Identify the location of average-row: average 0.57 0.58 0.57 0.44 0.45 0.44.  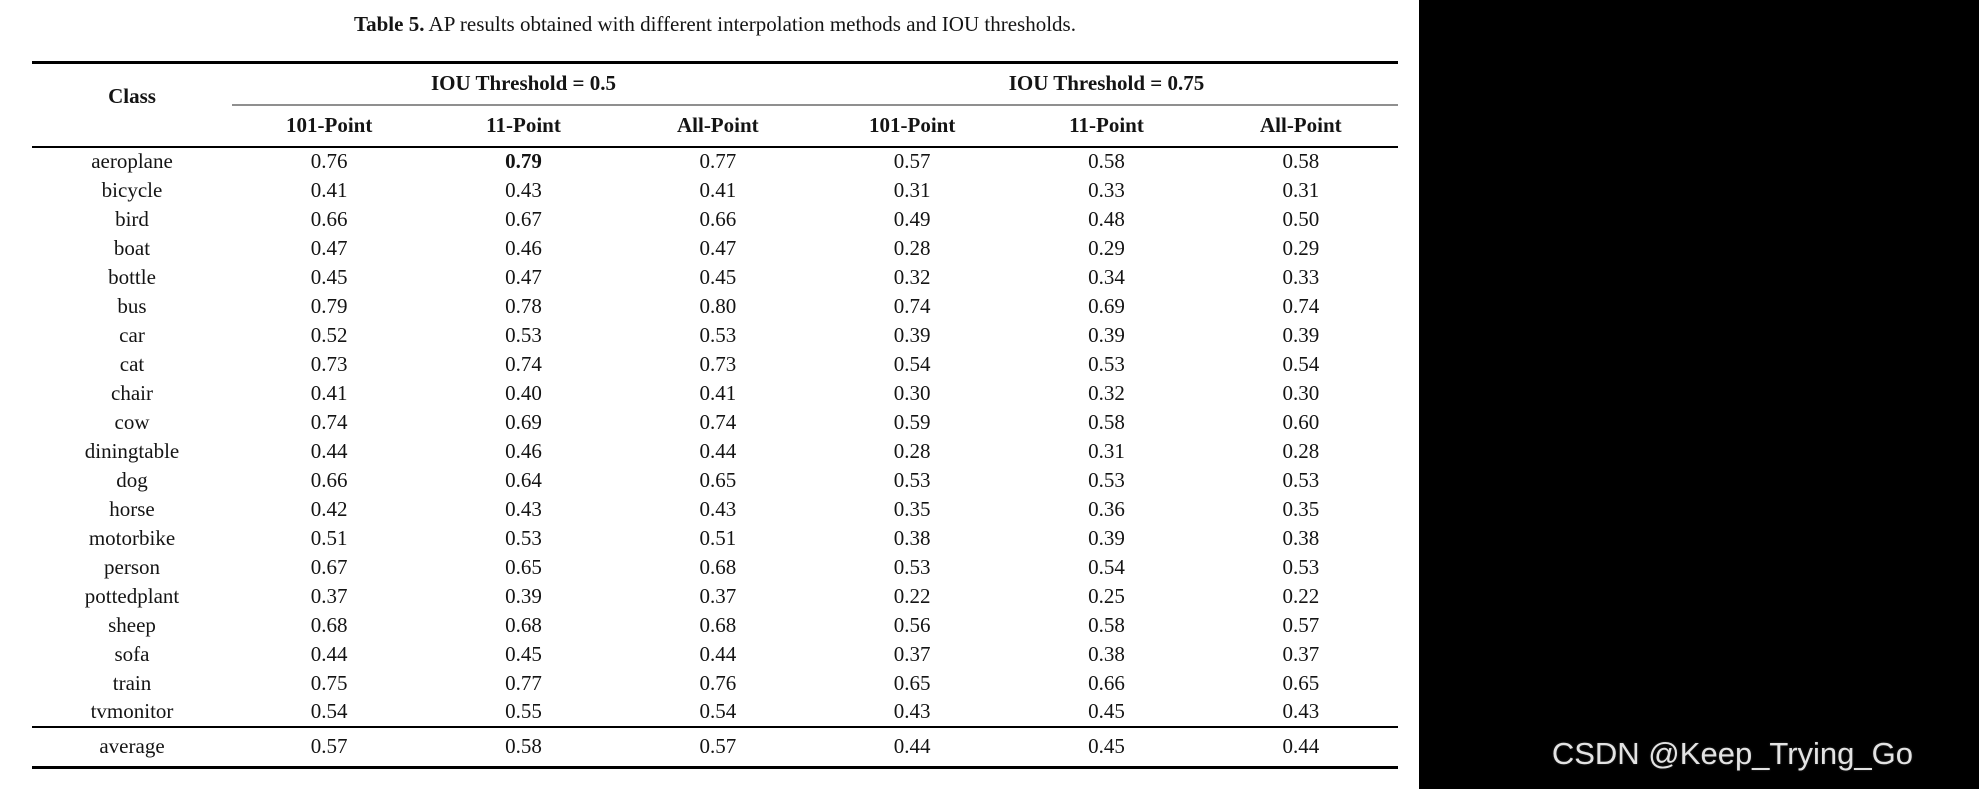
(715, 747).